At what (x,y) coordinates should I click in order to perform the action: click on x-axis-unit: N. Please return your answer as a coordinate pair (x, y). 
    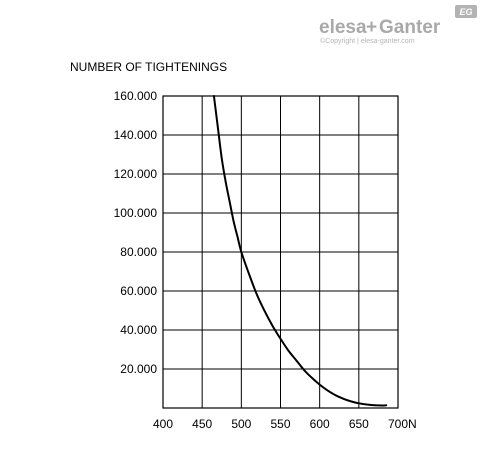
    Looking at the image, I should click on (412, 424).